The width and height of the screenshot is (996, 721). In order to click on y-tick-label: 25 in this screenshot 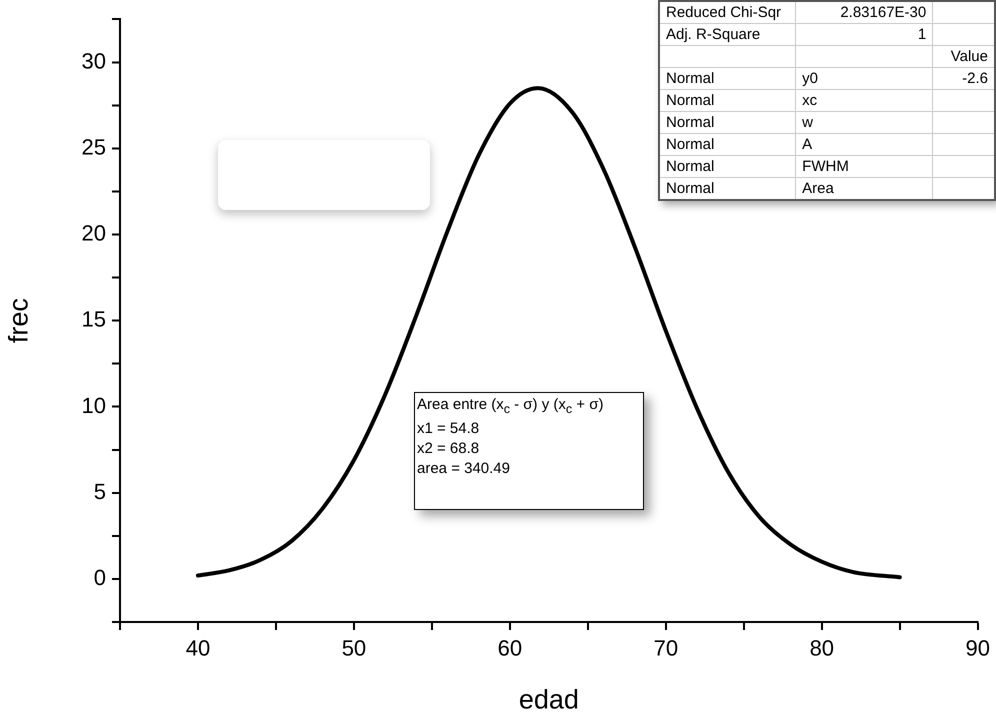, I will do `click(94, 147)`.